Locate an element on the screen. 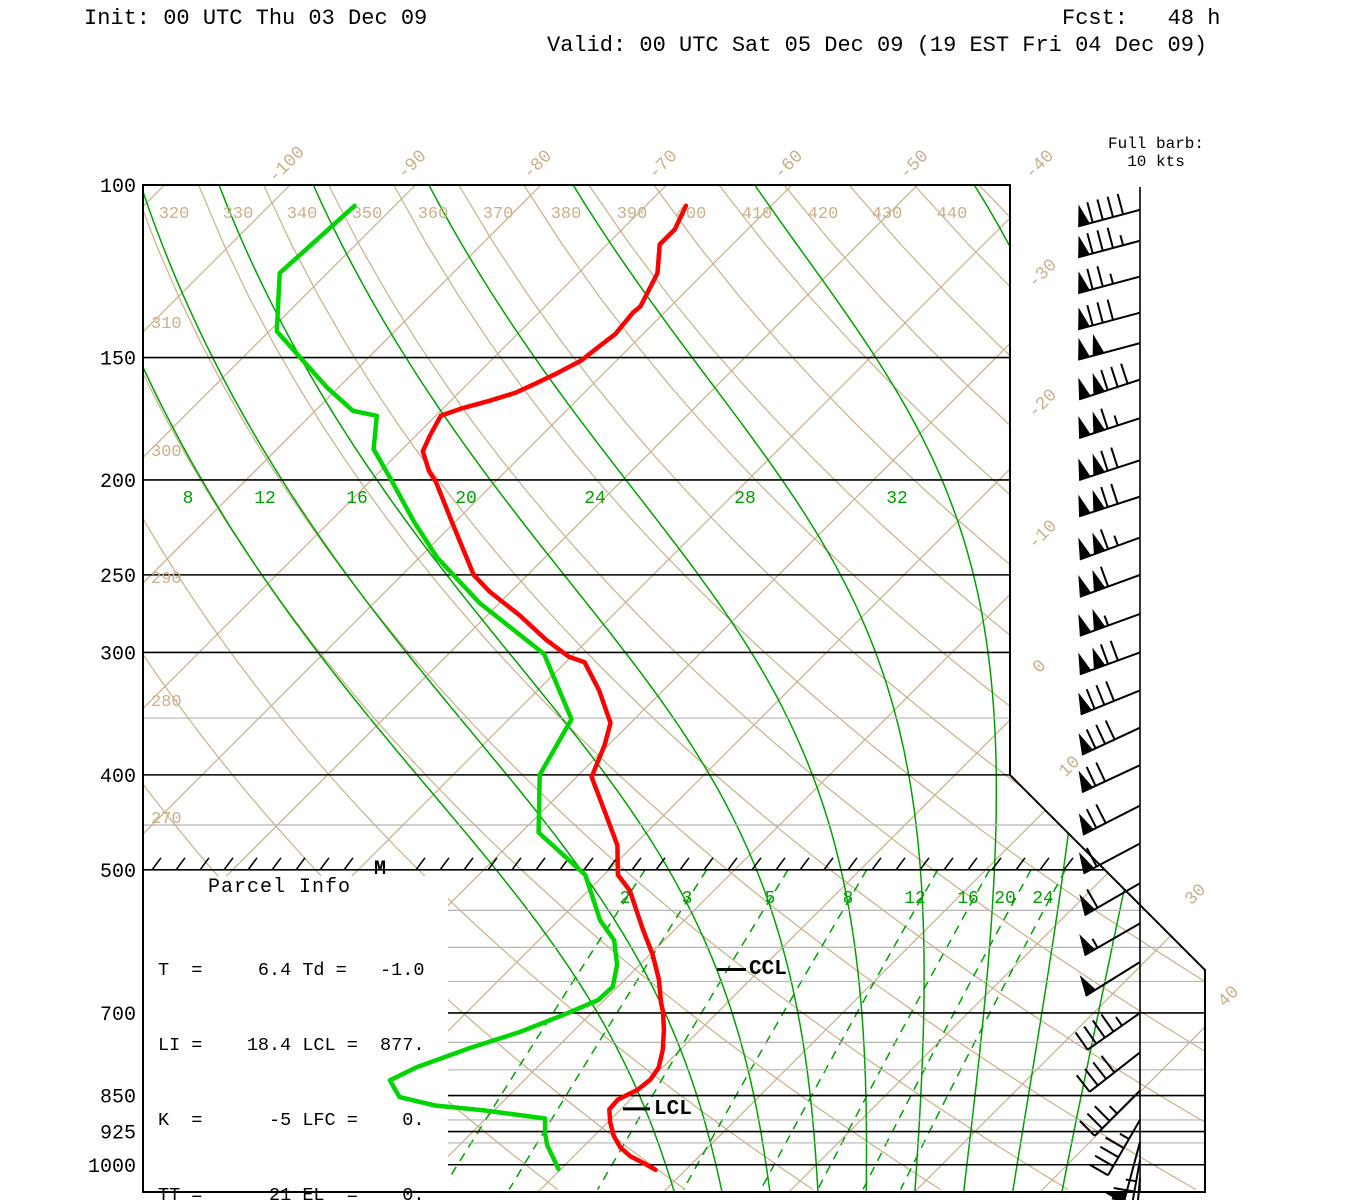 Image resolution: width=1350 pixels, height=1200 pixels. moist-adiabat-label: 8 is located at coordinates (188, 499).